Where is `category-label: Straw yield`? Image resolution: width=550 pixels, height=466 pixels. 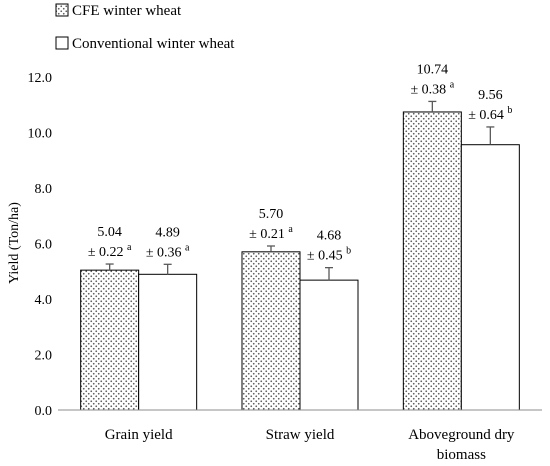 category-label: Straw yield is located at coordinates (300, 435).